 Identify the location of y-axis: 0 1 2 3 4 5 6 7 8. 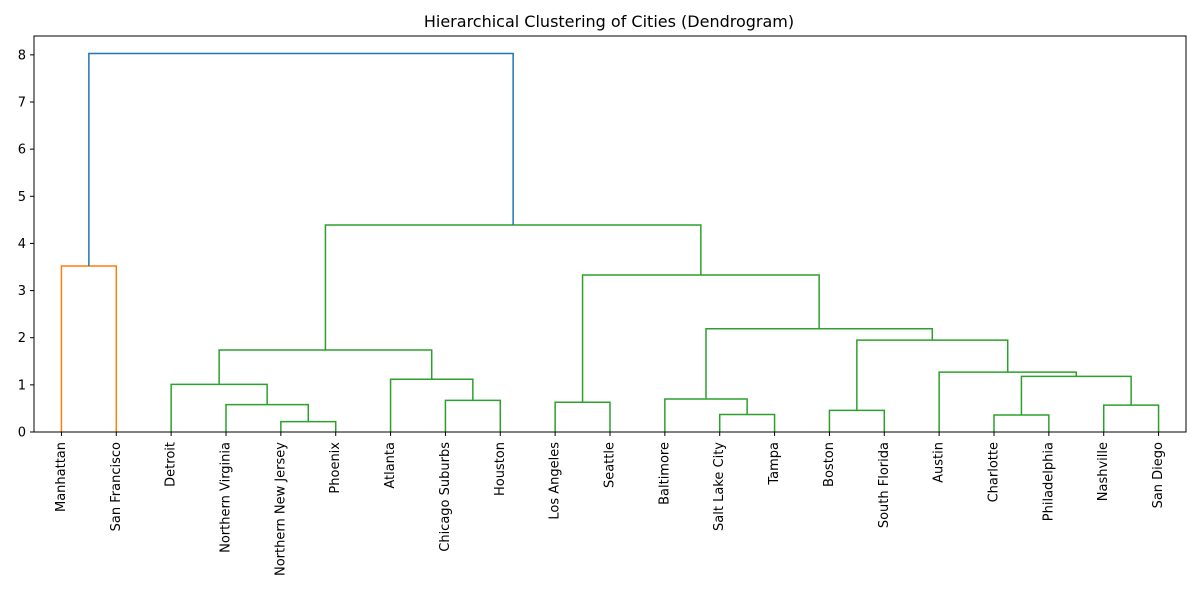
(26, 244).